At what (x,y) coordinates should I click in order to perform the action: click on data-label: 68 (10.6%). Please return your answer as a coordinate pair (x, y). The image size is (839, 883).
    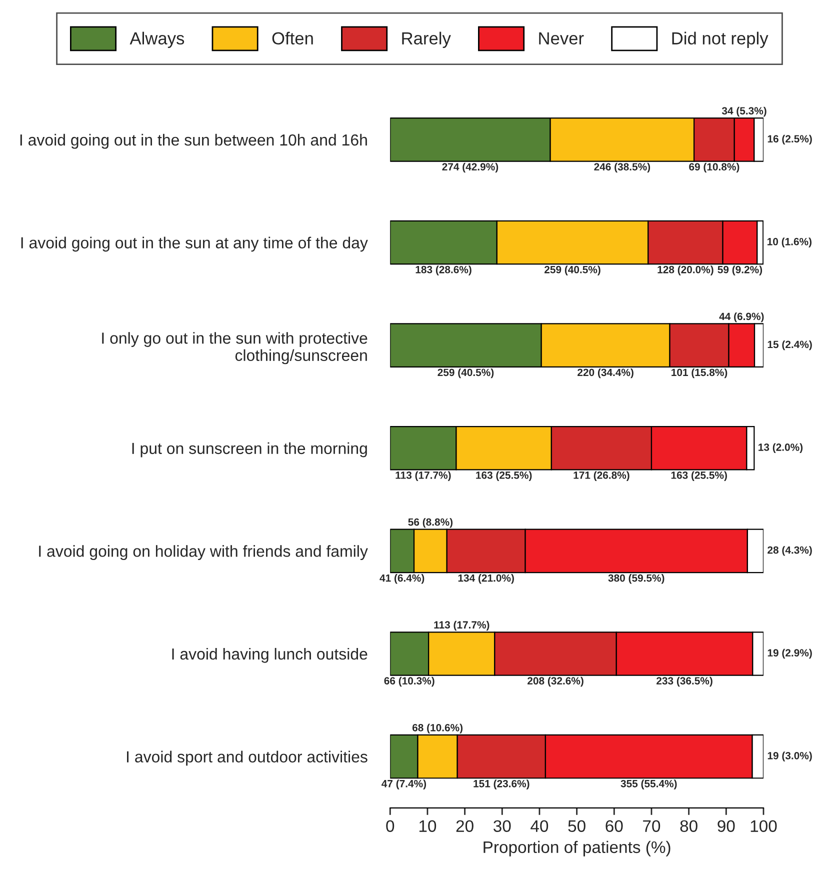
    Looking at the image, I should click on (437, 729).